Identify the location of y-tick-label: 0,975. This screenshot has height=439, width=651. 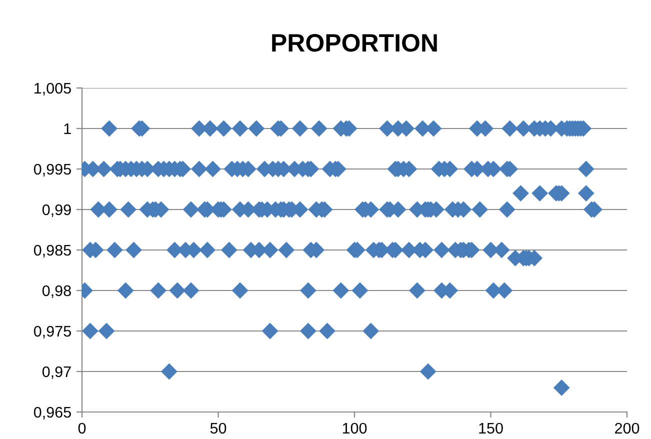
(52, 332).